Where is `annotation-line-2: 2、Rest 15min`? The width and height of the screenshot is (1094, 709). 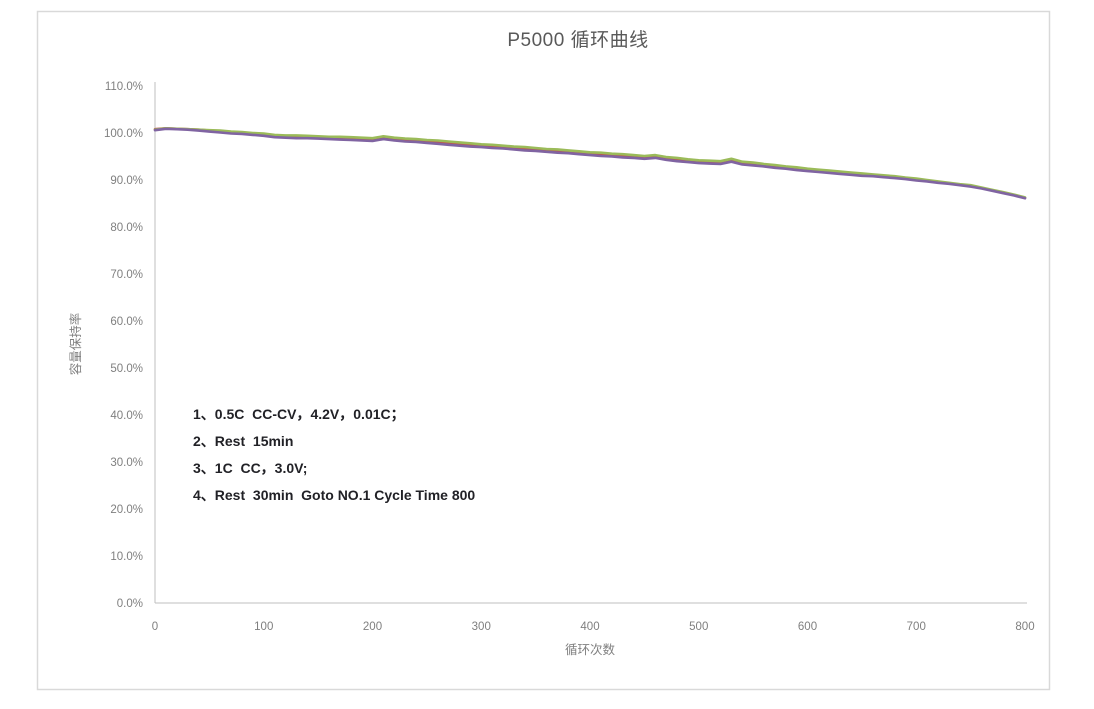
annotation-line-2: 2、Rest 15min is located at coordinates (243, 441).